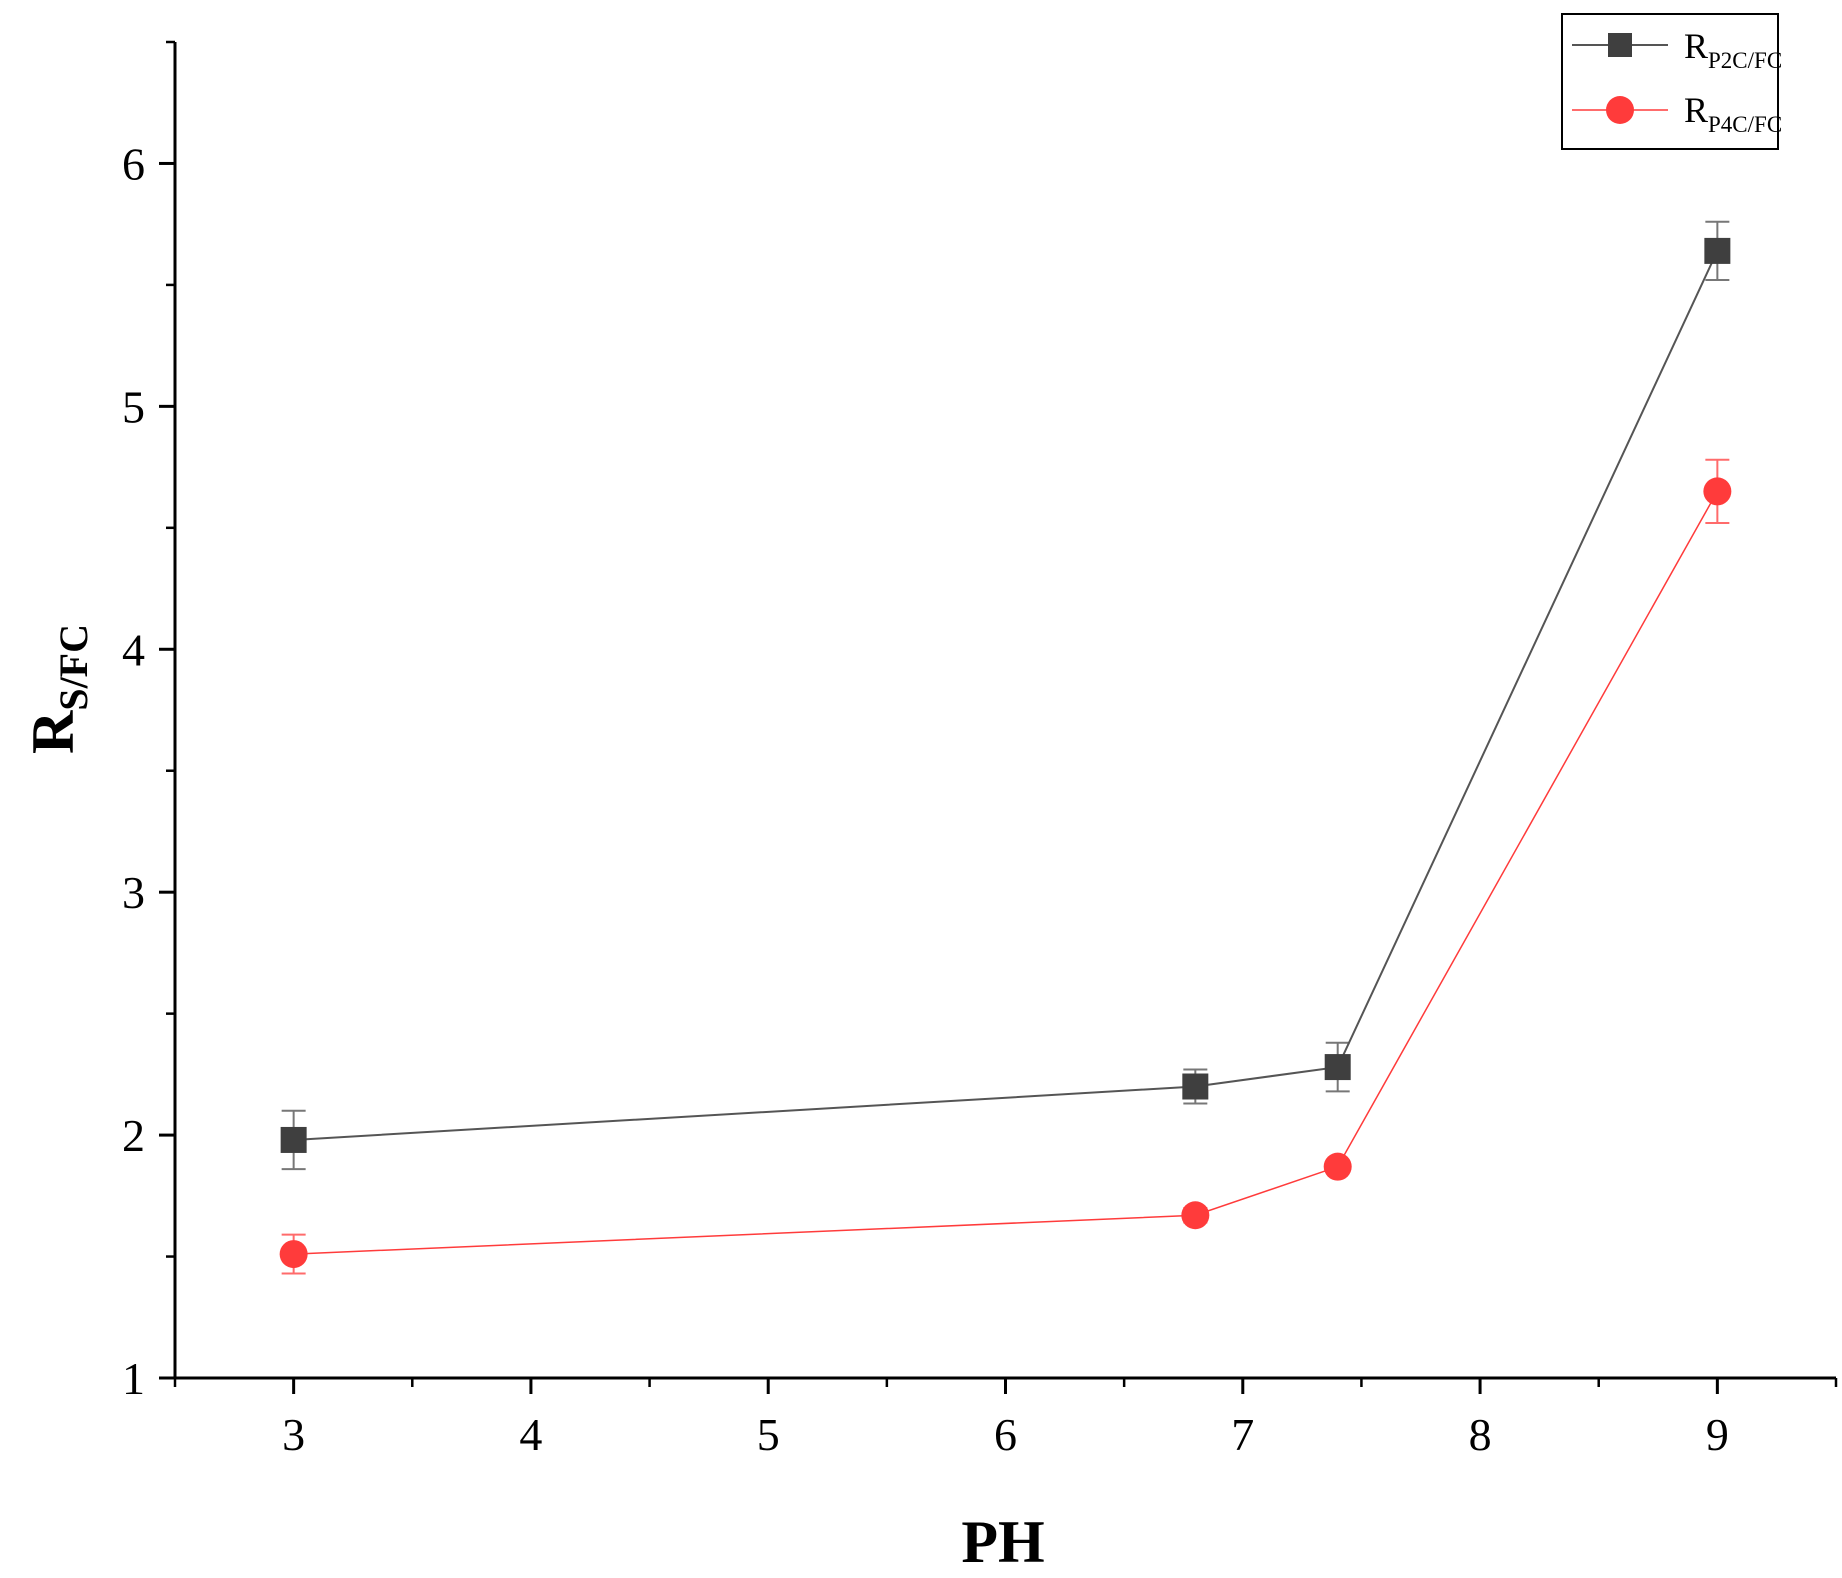 This screenshot has height=1578, width=1842. Describe the element at coordinates (1696, 46) in the screenshot. I see `legend-label-p2c-base: R` at that location.